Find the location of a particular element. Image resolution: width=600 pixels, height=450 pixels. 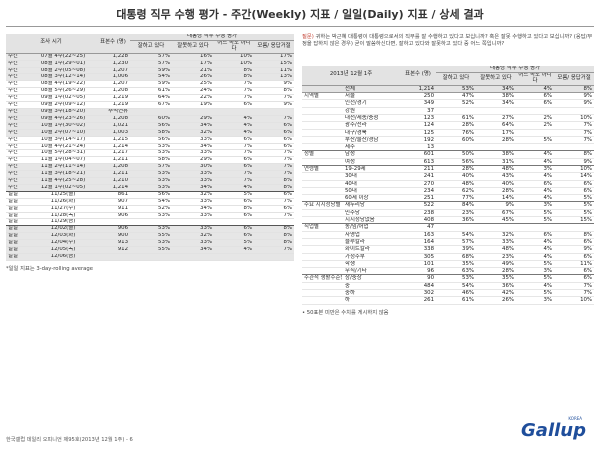

table-cell: 77% is located at coordinates (456, 198).